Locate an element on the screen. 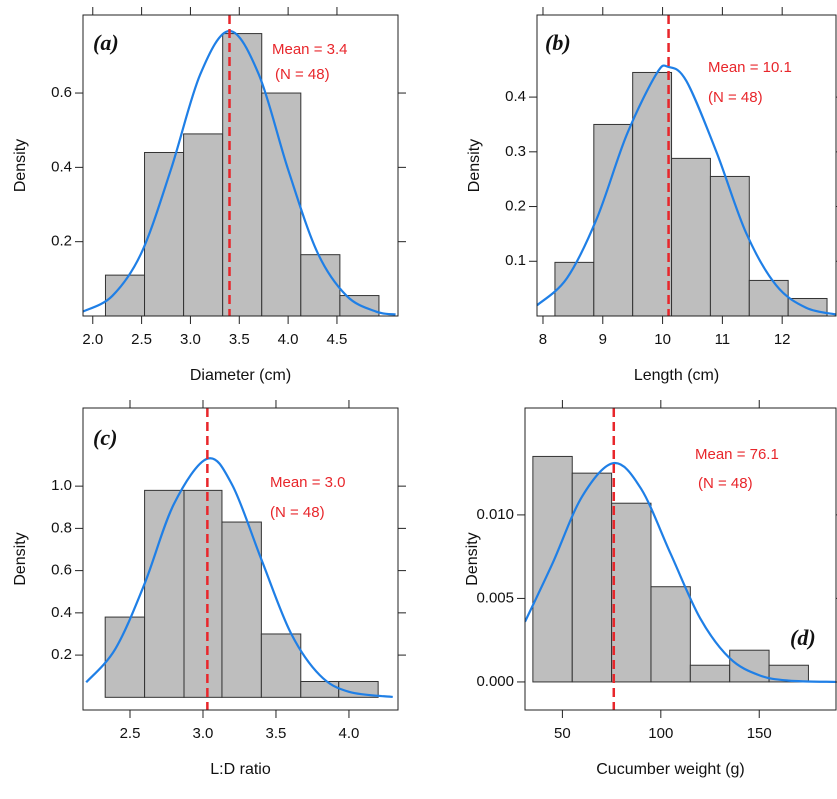 Image resolution: width=837 pixels, height=799 pixels. panel-label: (a) is located at coordinates (106, 42).